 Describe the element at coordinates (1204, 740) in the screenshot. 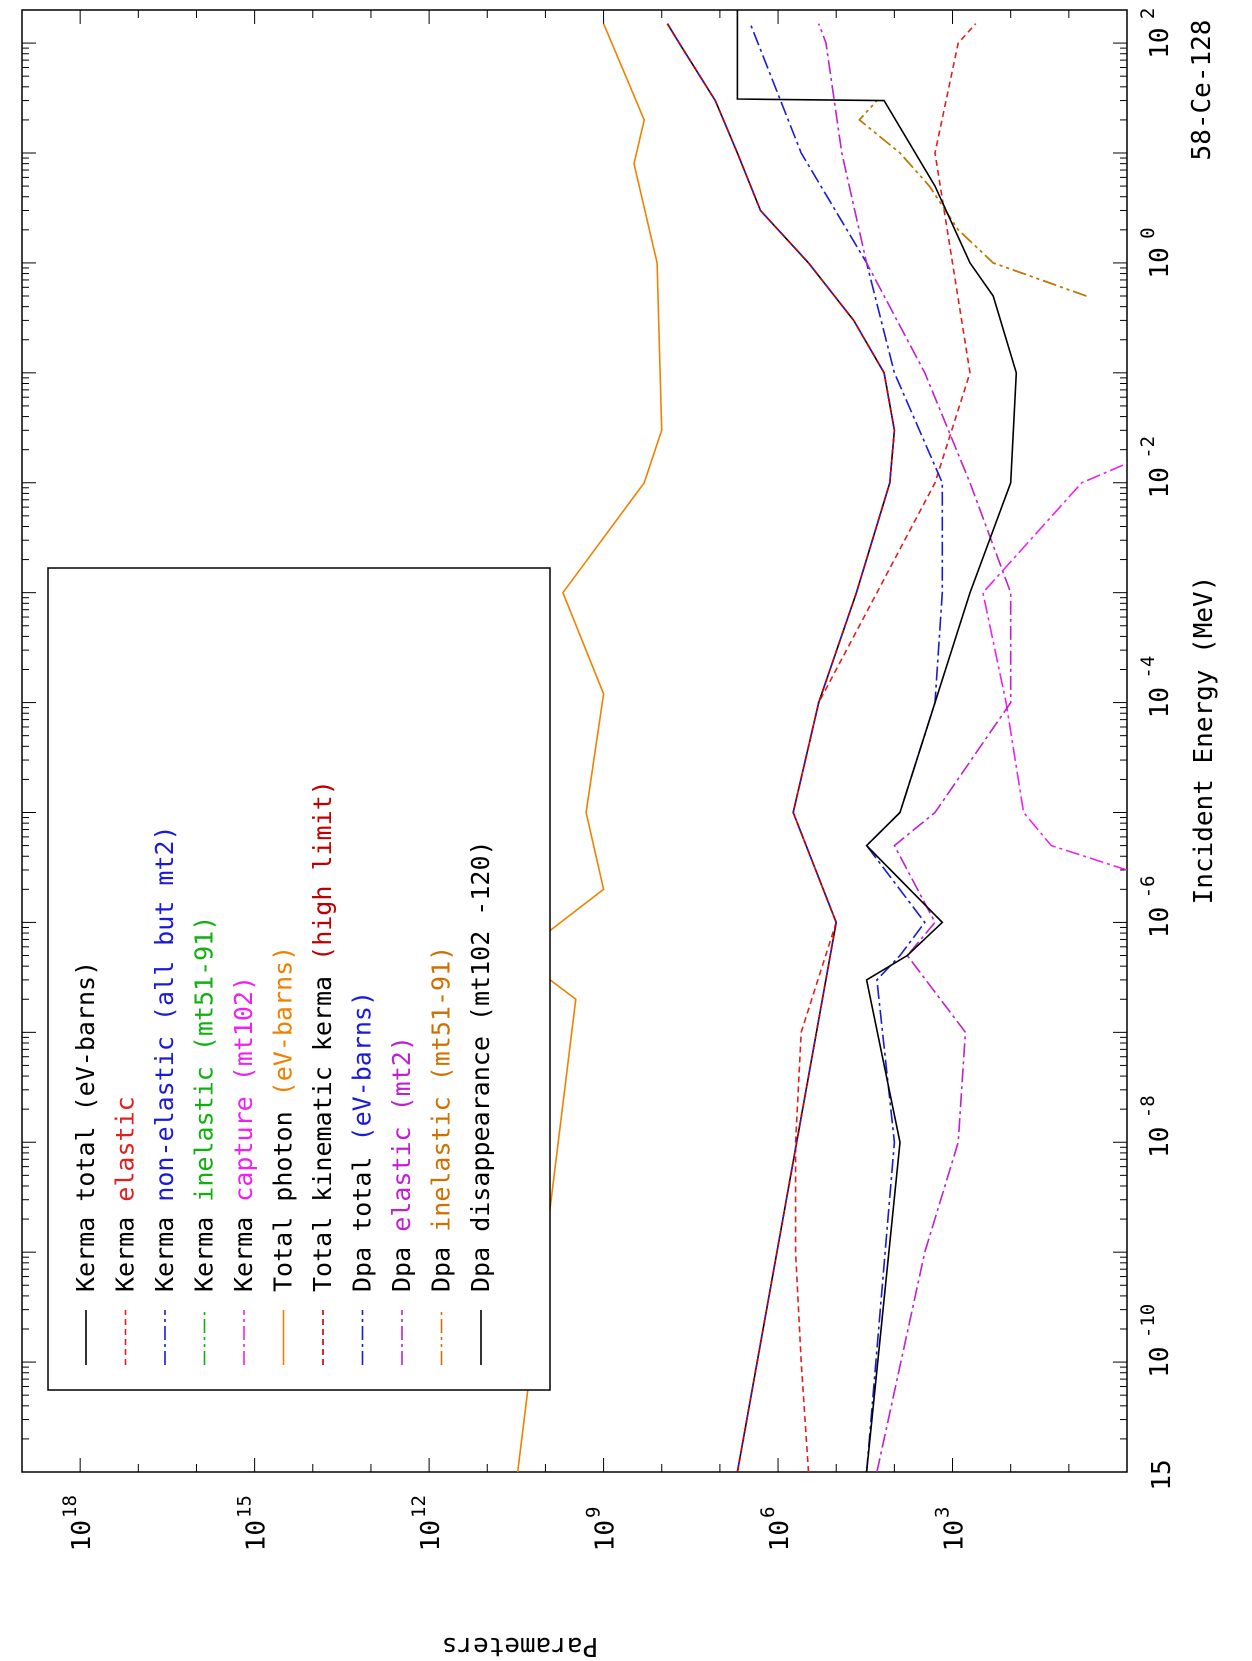

I see `x-axis-label: Incident Energy (MeV)` at that location.